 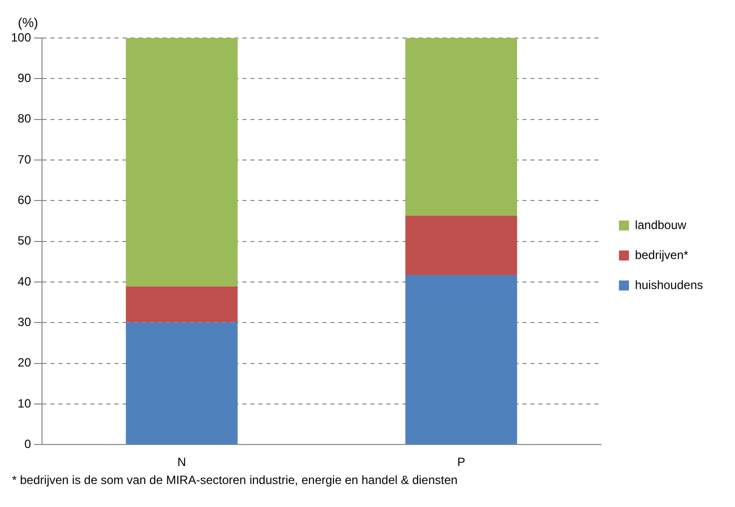 I want to click on y-tick-label: 30, so click(x=25, y=321).